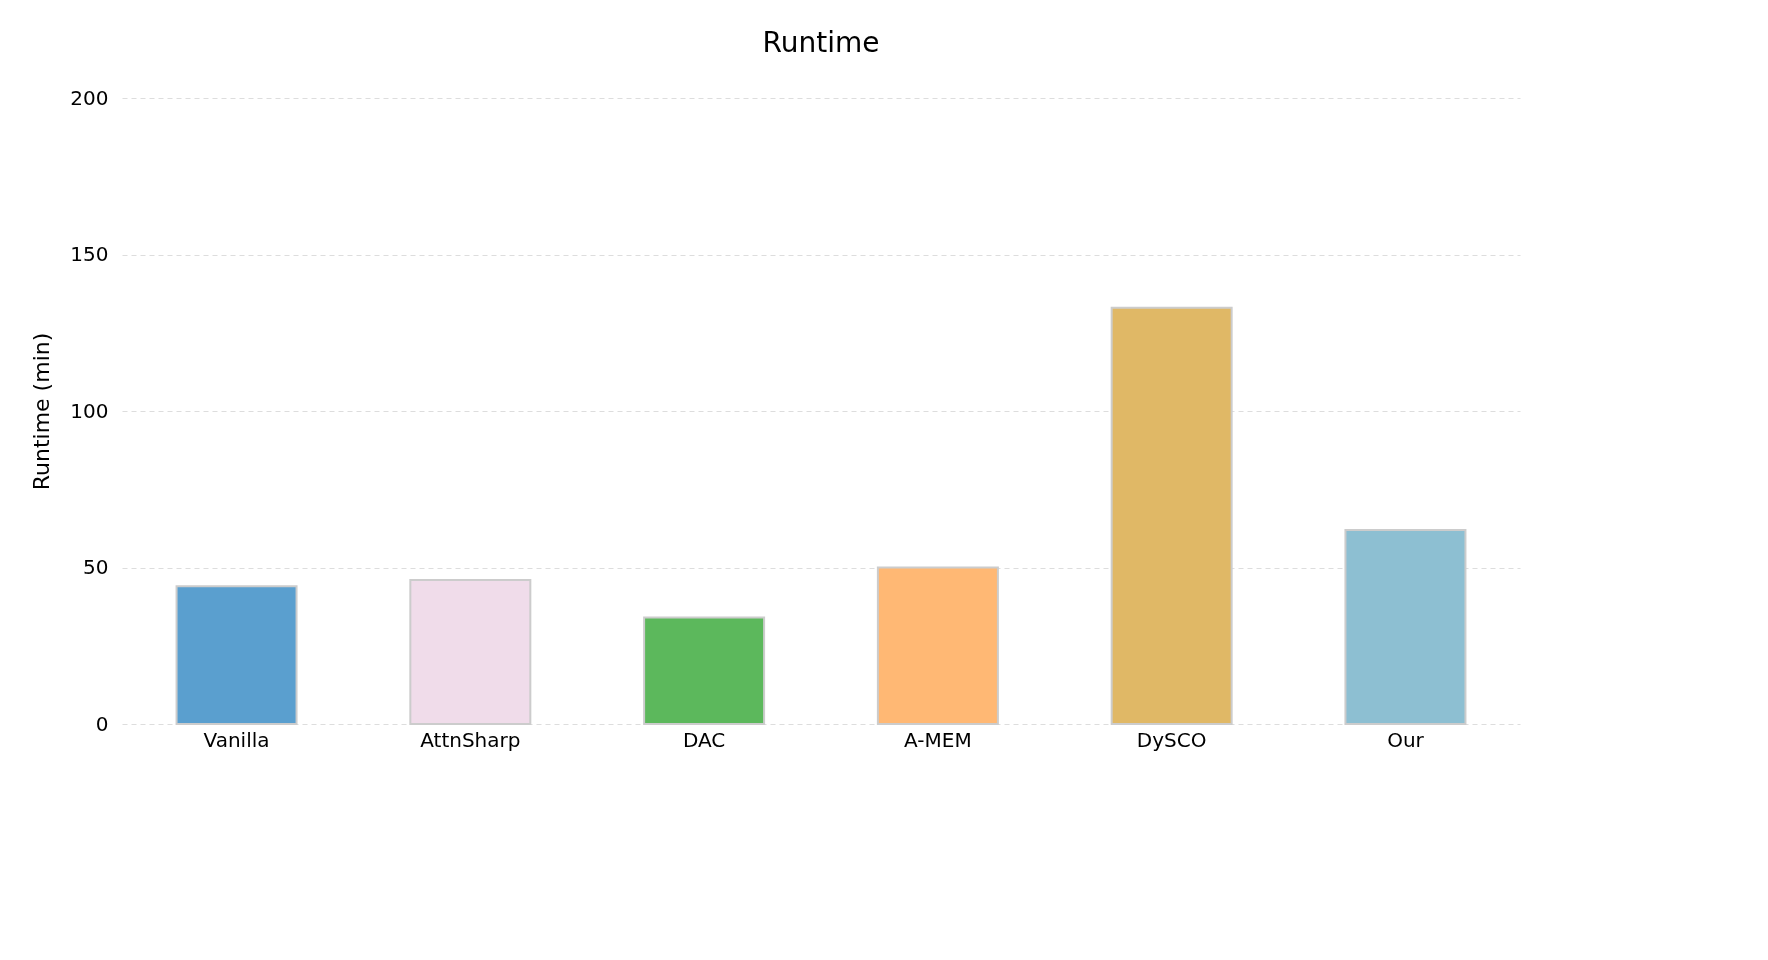 This screenshot has width=1768, height=960. Describe the element at coordinates (821, 42) in the screenshot. I see `chart-title: Runtime` at that location.